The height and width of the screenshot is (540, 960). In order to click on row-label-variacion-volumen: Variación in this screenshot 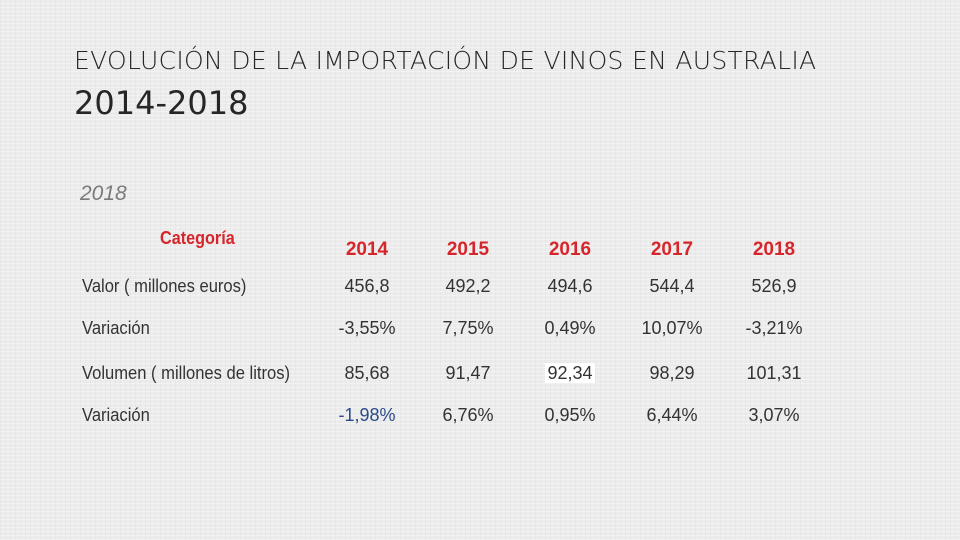, I will do `click(116, 415)`.